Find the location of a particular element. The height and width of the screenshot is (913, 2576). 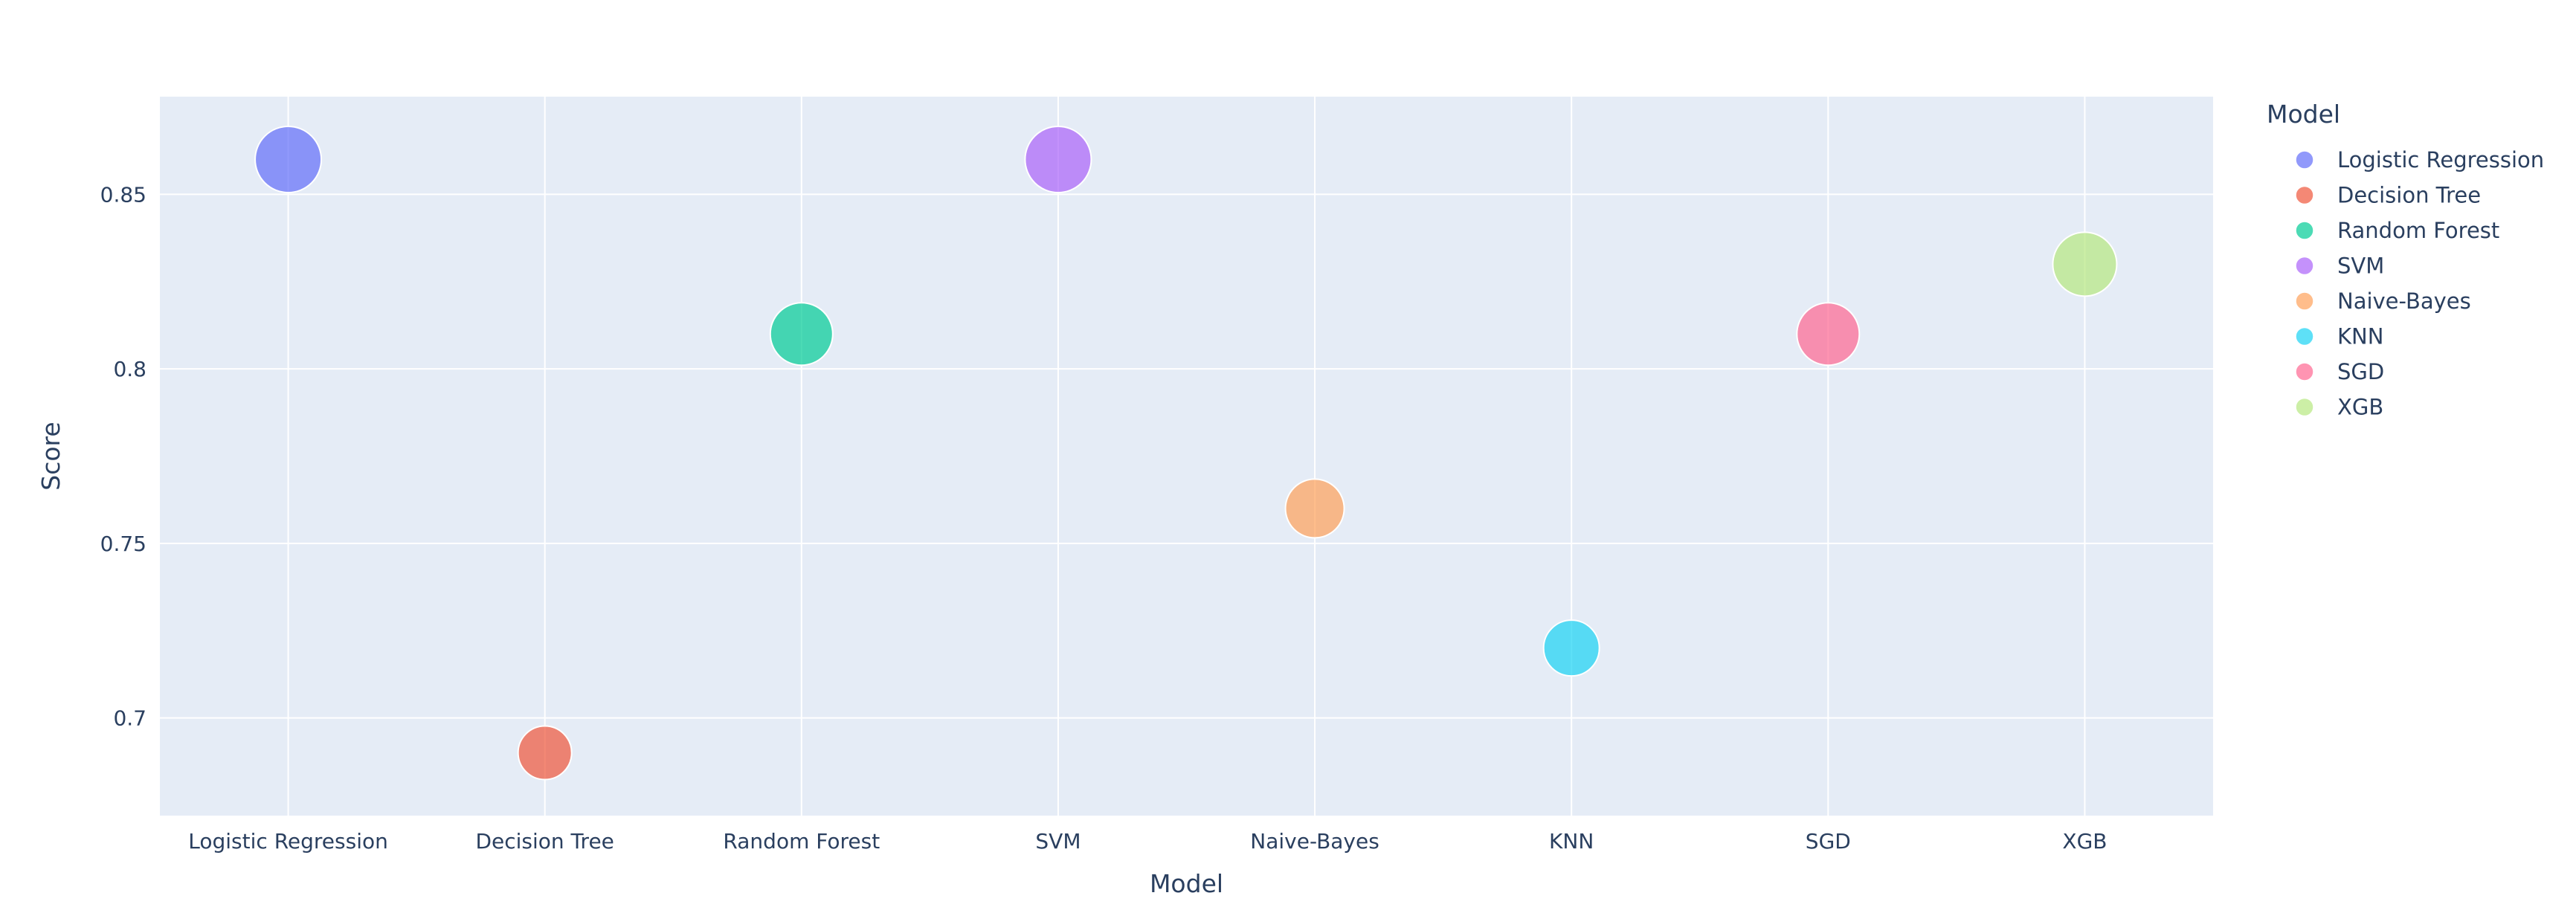

y-tick-label: 0.75 is located at coordinates (123, 544).